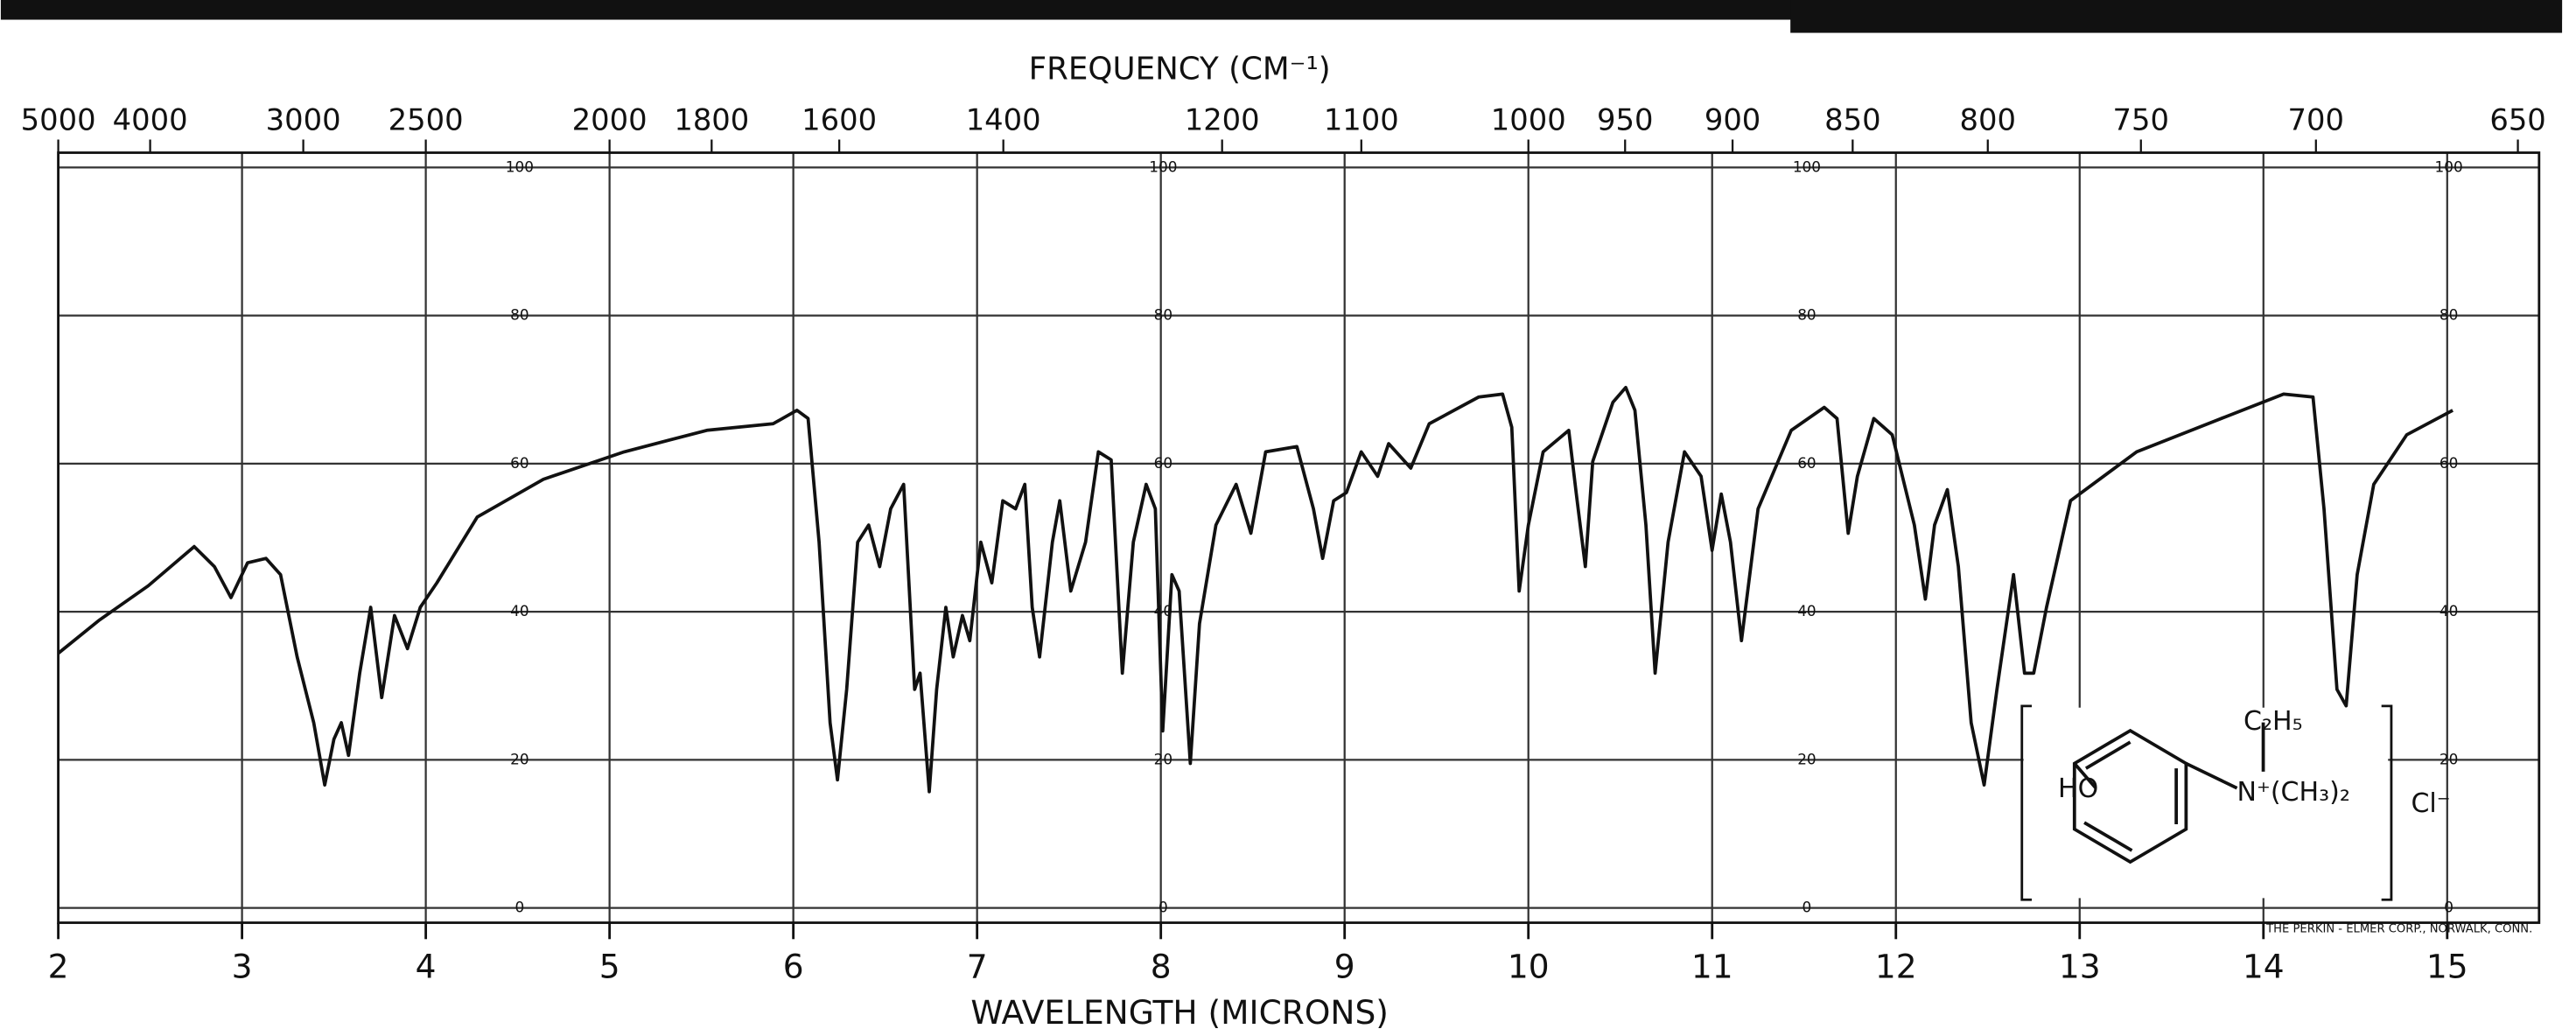 This screenshot has height=1036, width=2576. I want to click on x-tick-label: 12, so click(1896, 967).